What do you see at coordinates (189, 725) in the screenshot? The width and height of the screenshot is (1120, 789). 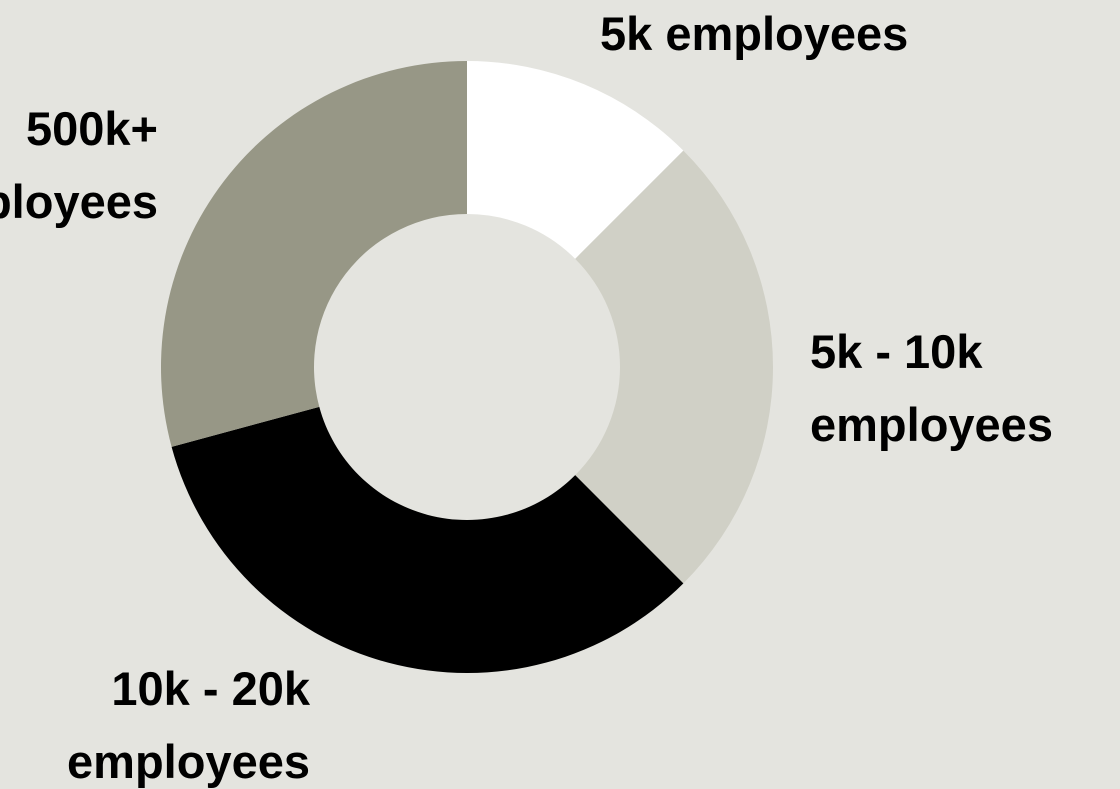 I see `slice-label-10k-20k-employees: 10k - 20k employees` at bounding box center [189, 725].